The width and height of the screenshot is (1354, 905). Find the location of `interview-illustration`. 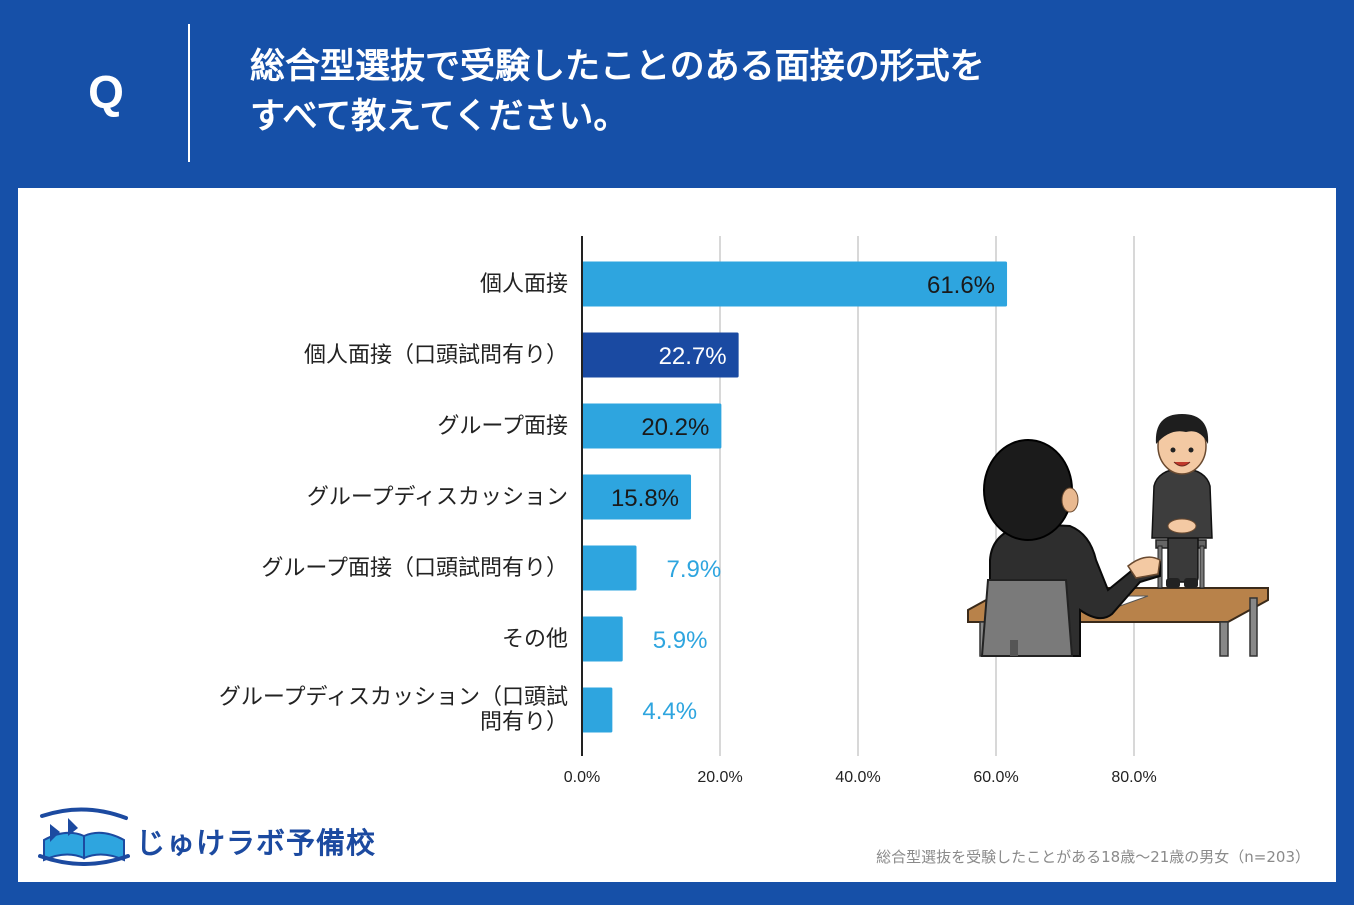

interview-illustration is located at coordinates (1118, 535).